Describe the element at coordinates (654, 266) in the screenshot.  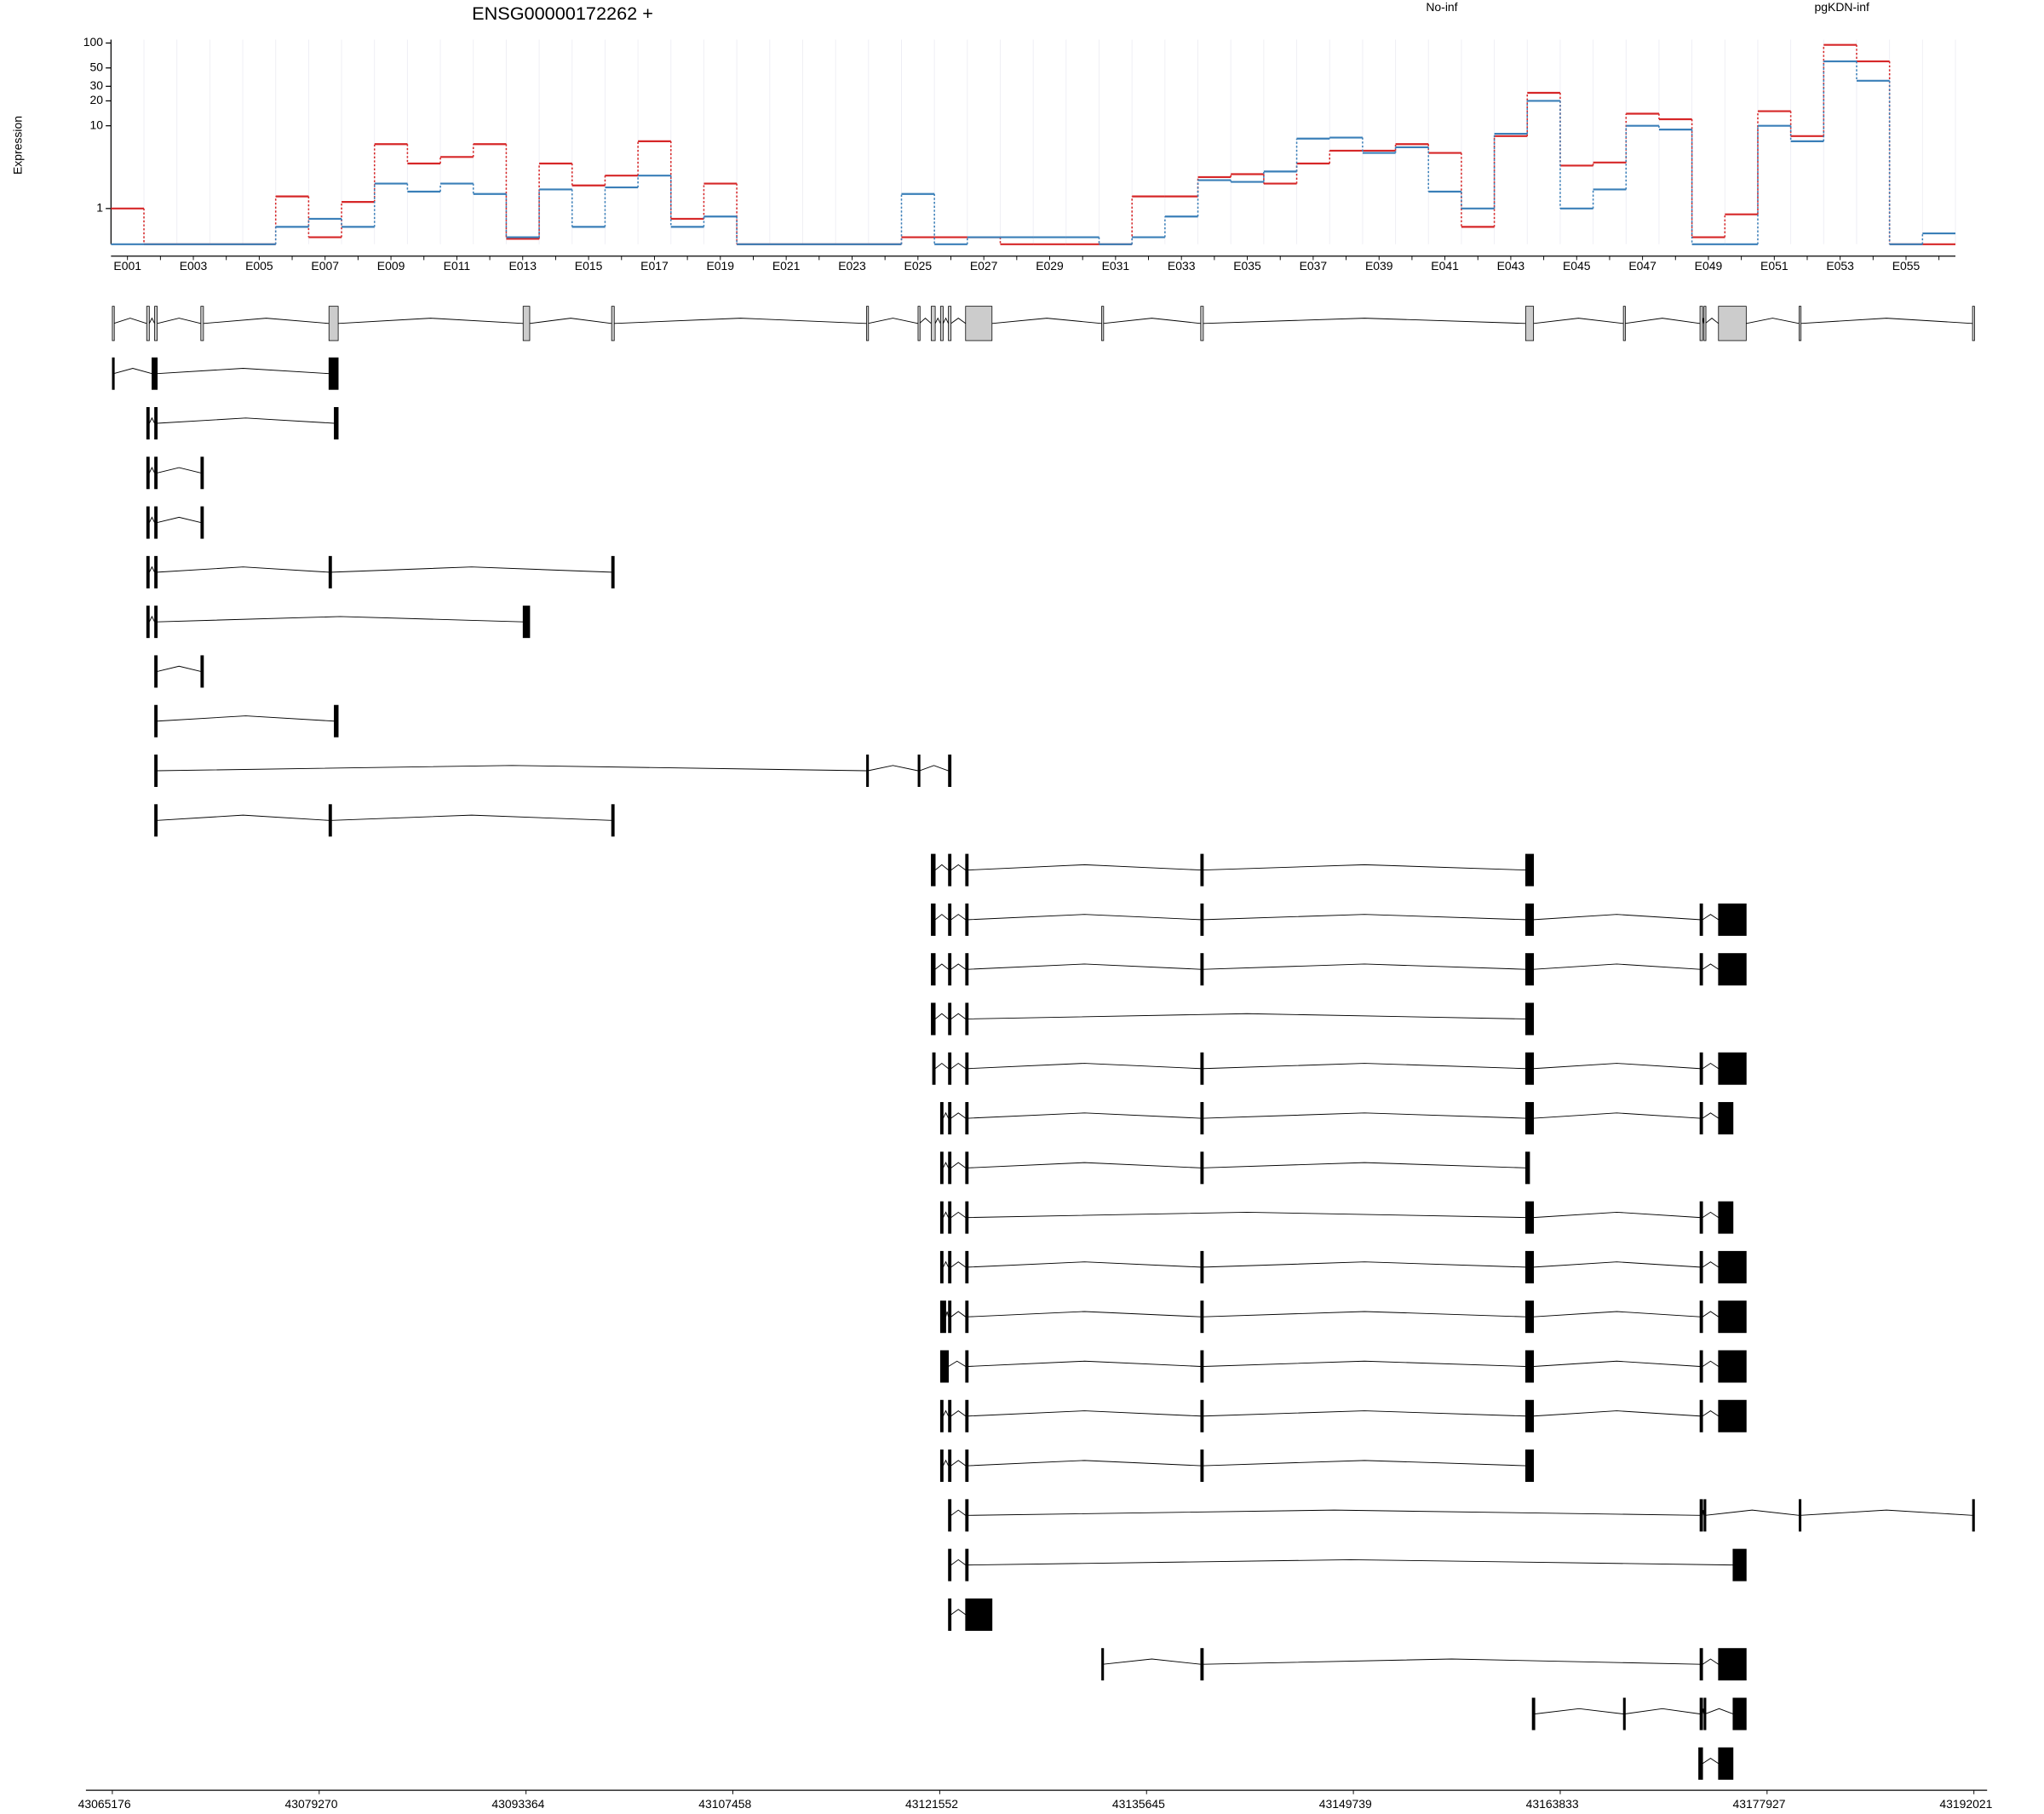
I see `x-tick-label: E017` at that location.